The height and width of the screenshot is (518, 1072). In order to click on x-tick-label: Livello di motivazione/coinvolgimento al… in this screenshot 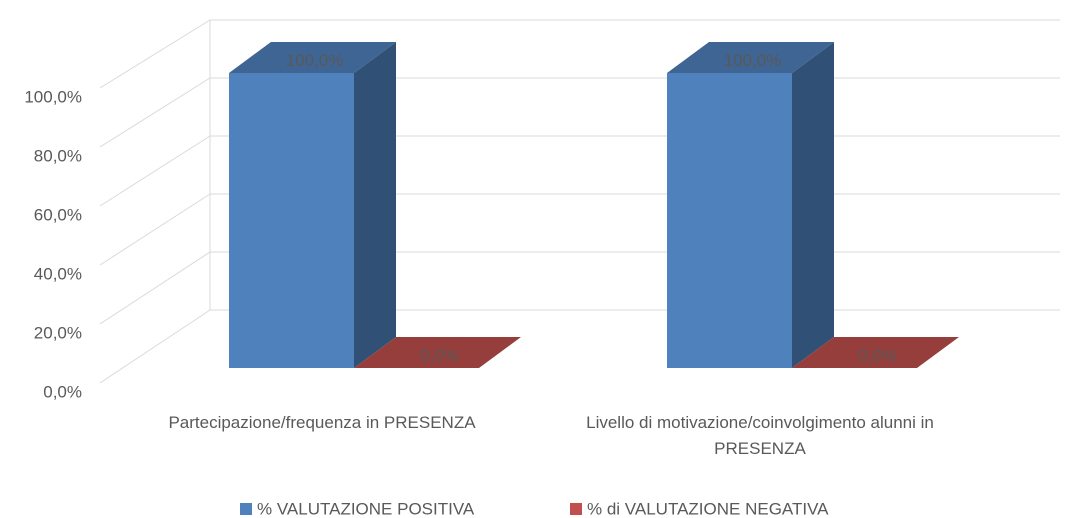, I will do `click(760, 435)`.